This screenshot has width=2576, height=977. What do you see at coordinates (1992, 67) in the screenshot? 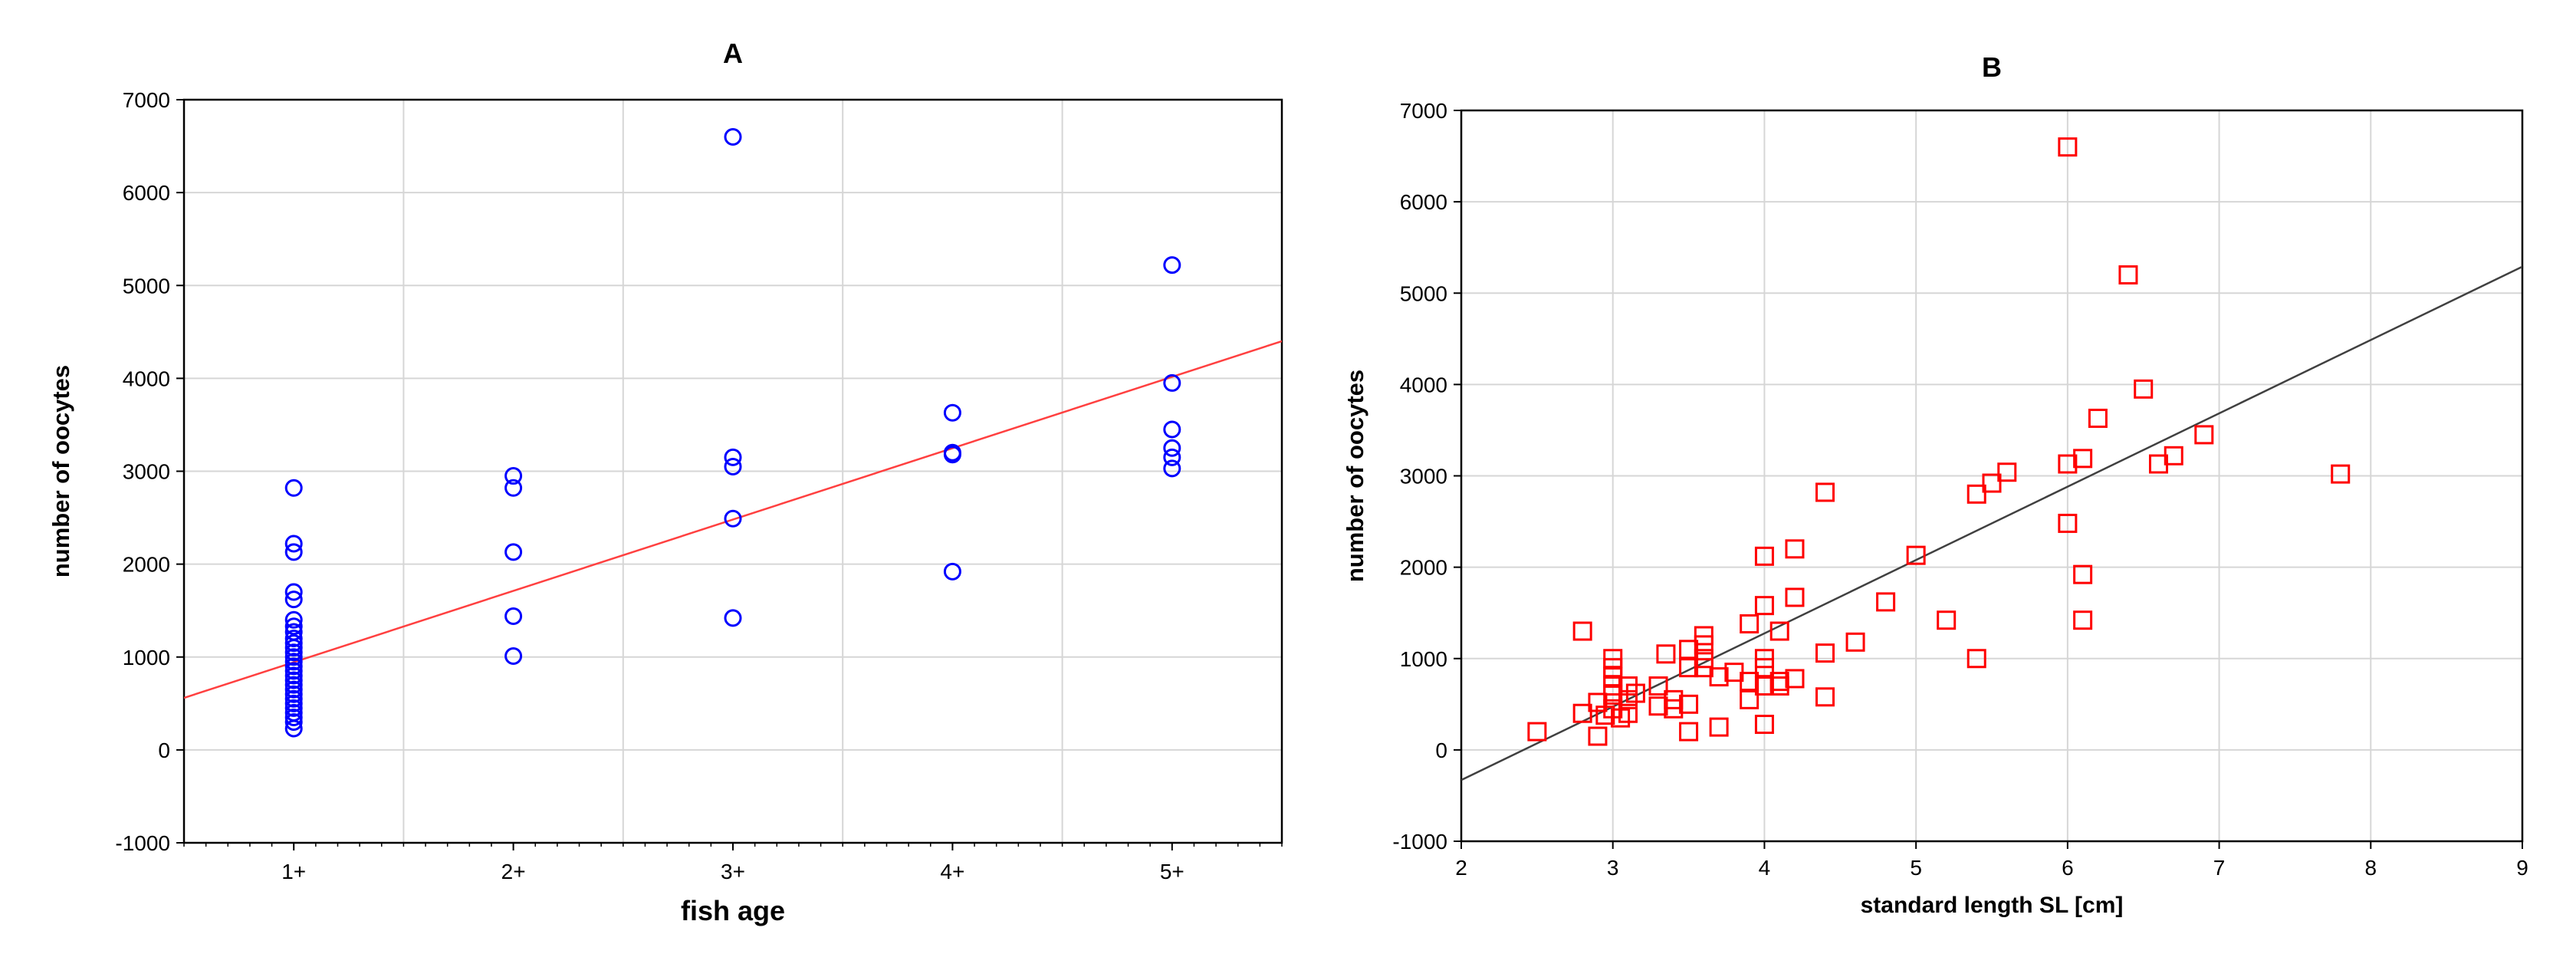
I see `chart-title: B` at bounding box center [1992, 67].